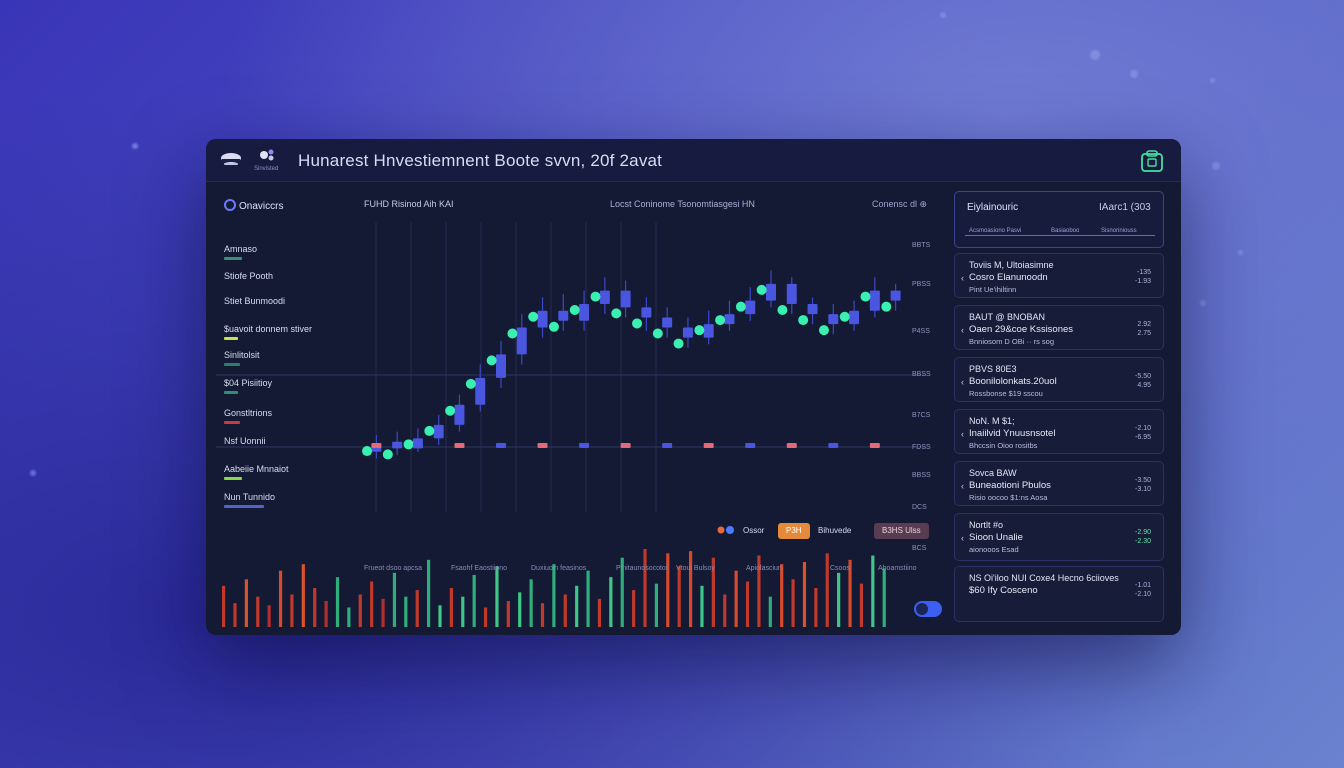 The height and width of the screenshot is (768, 1344). I want to click on sidebar-item: $04 Pisiitioy, so click(248, 386).